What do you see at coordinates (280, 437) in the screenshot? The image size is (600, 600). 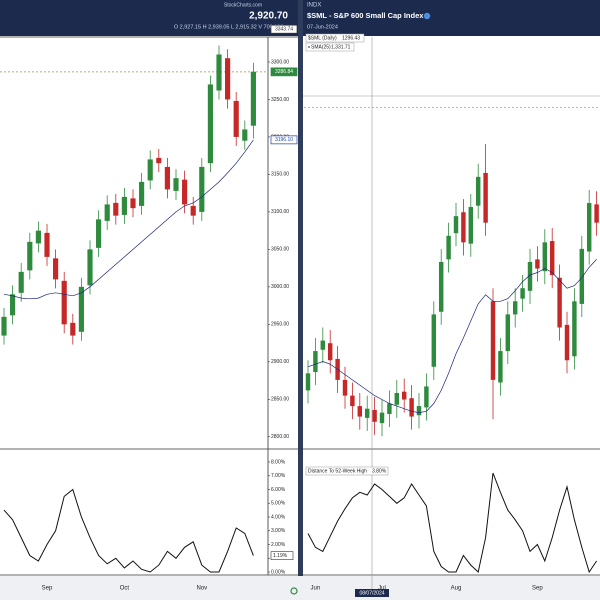 I see `y-tick-label: 2800.00` at bounding box center [280, 437].